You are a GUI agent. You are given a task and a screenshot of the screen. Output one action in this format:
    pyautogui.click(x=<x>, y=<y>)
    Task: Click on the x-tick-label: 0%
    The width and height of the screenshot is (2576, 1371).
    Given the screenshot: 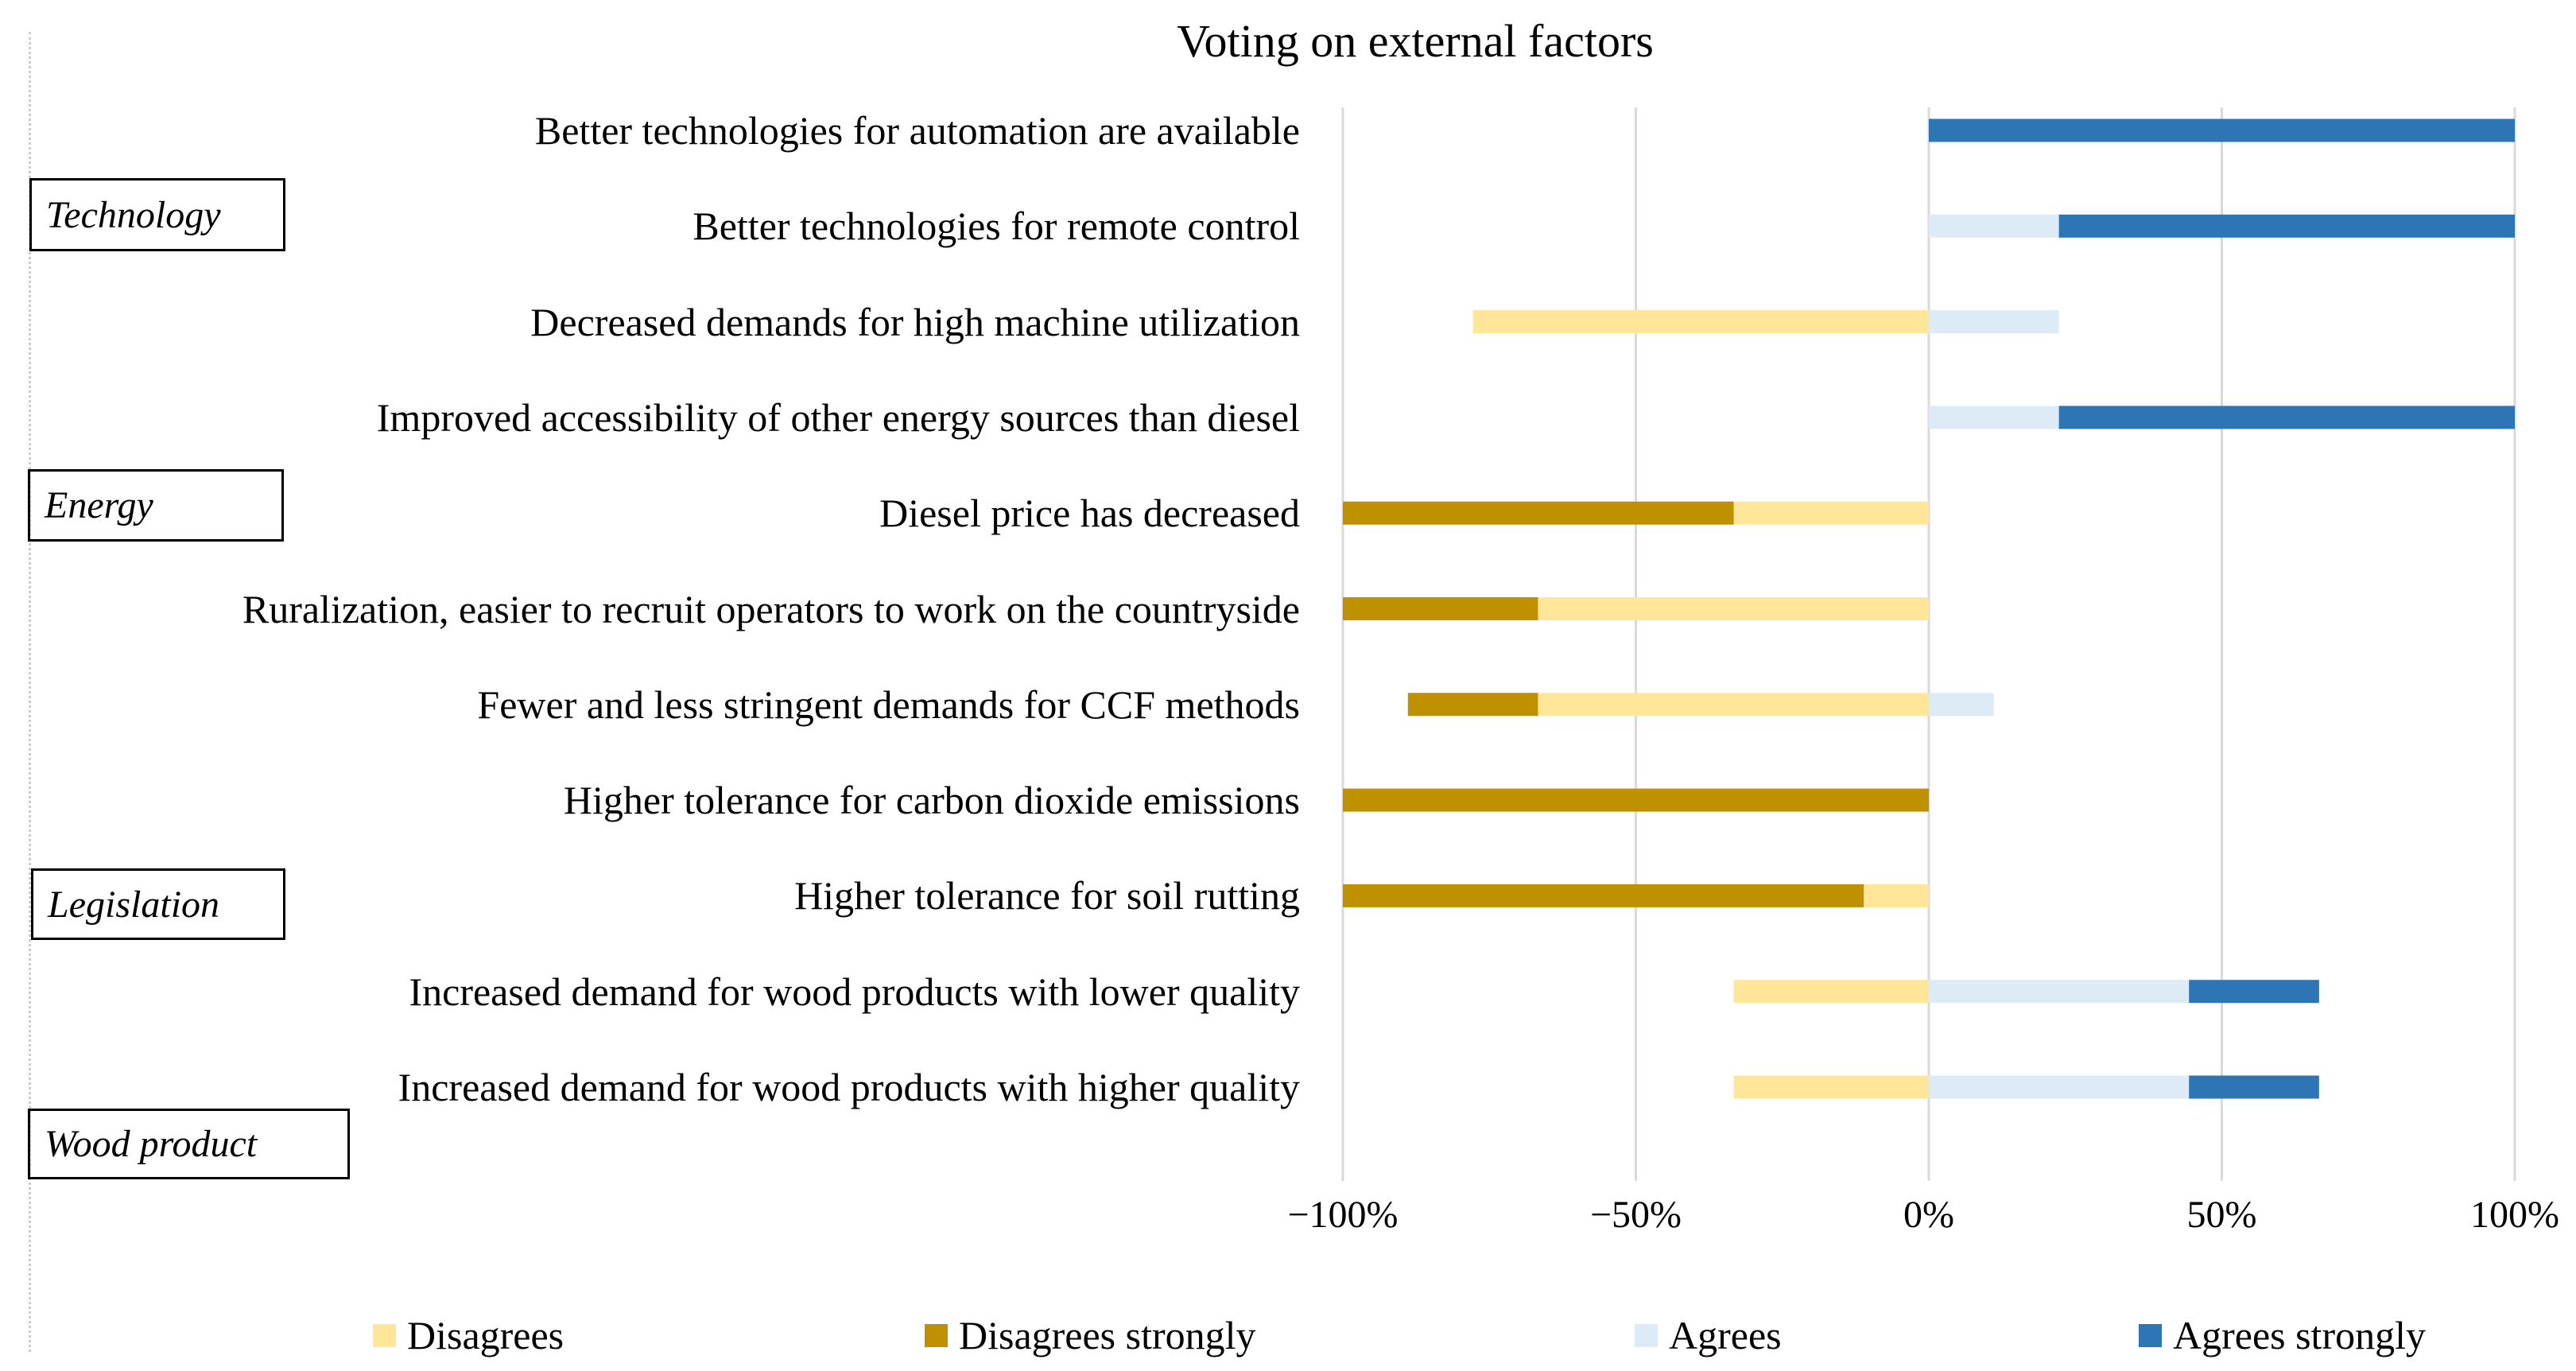 What is the action you would take?
    pyautogui.click(x=1928, y=1215)
    